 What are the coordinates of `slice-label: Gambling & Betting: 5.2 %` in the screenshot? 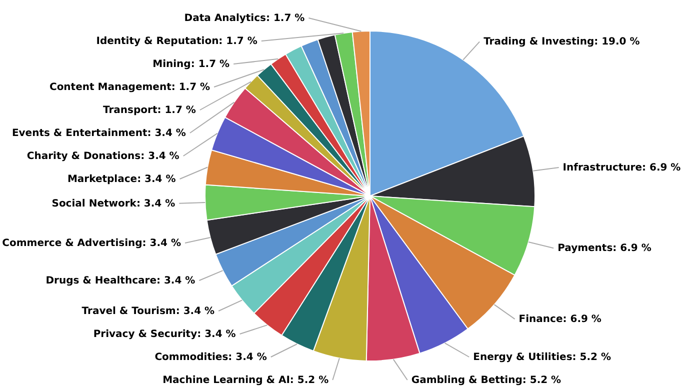 It's located at (486, 380).